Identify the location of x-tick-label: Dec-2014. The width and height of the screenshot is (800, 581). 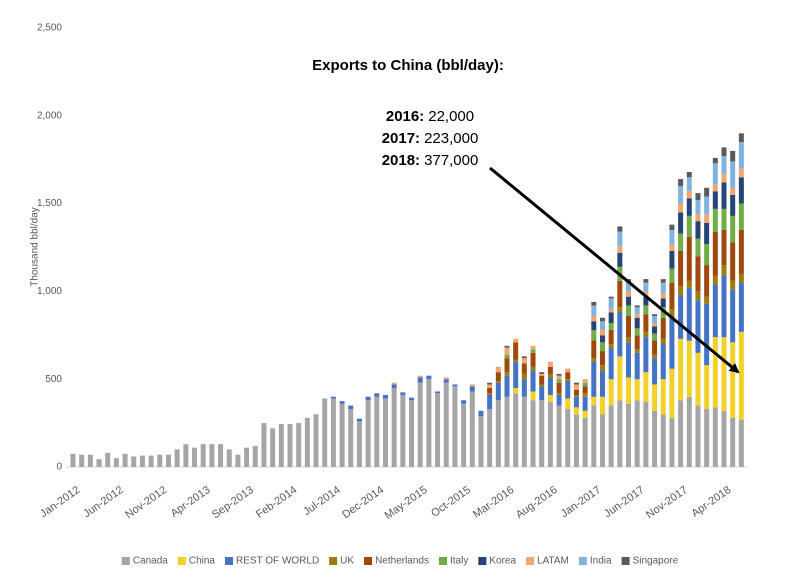
(363, 502).